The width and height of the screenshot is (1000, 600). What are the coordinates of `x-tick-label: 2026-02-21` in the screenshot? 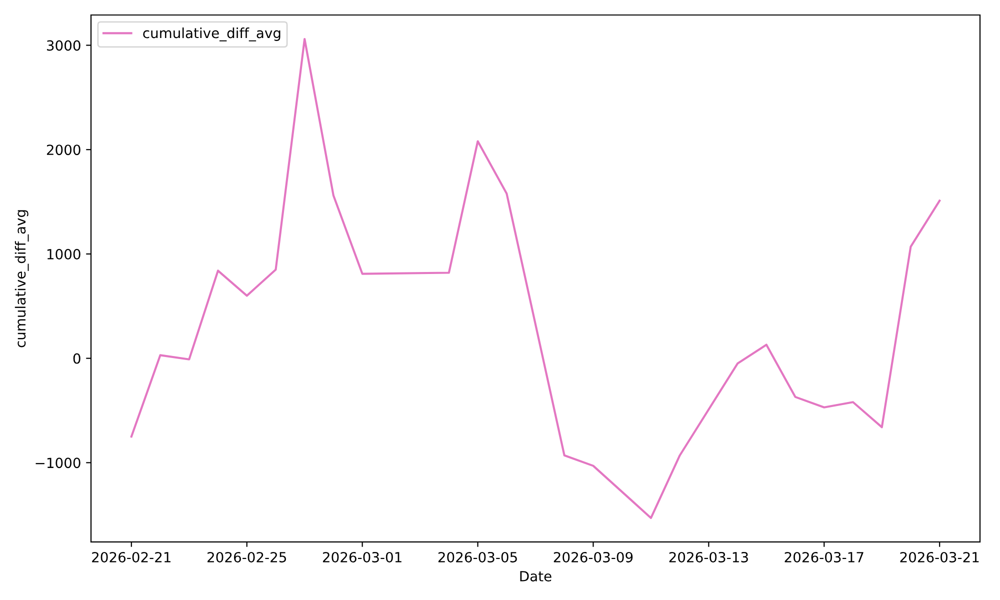 It's located at (131, 557).